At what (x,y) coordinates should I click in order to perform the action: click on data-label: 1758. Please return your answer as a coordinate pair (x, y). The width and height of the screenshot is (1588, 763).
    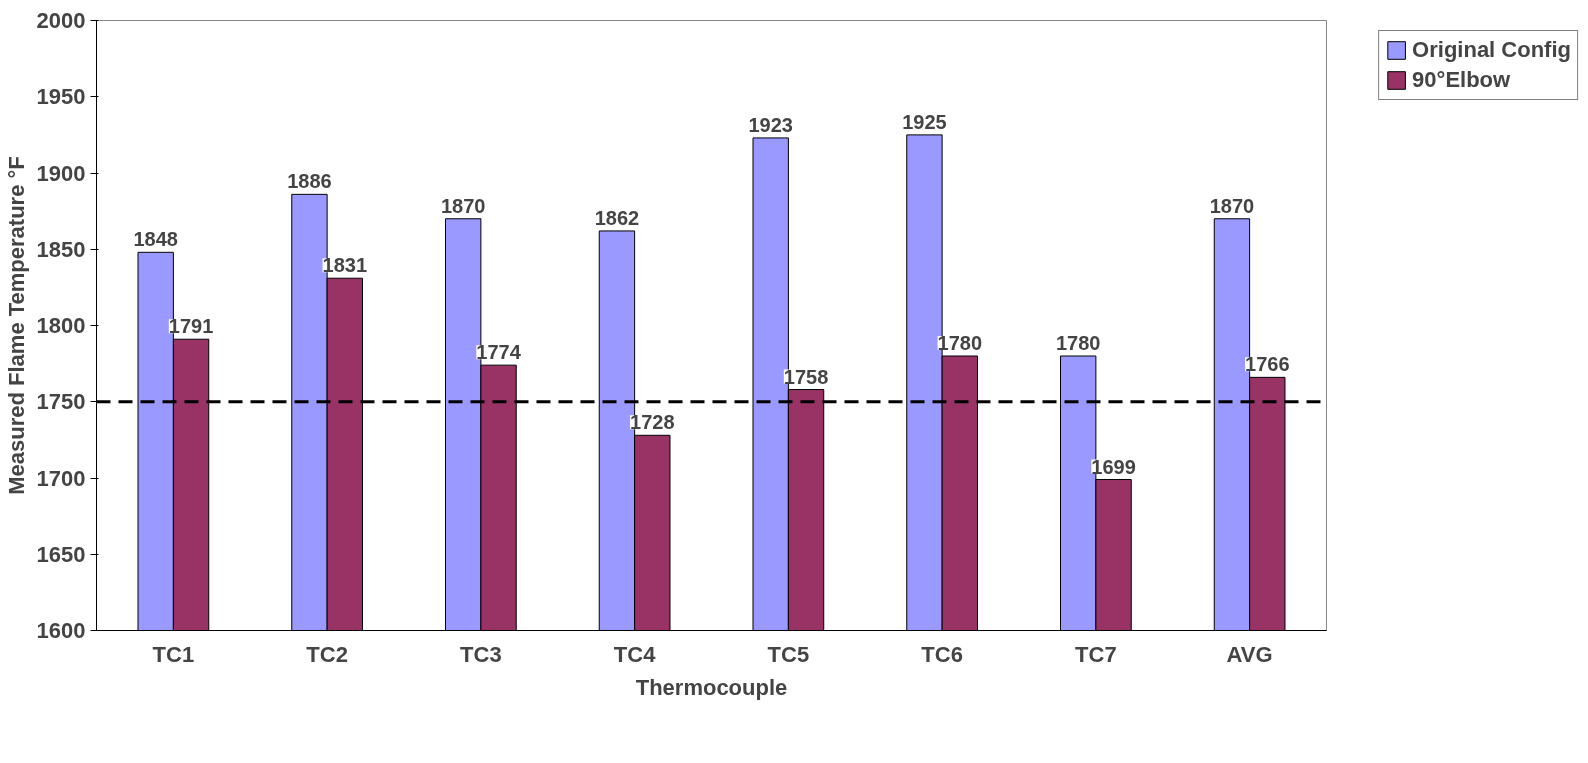
    Looking at the image, I should click on (806, 376).